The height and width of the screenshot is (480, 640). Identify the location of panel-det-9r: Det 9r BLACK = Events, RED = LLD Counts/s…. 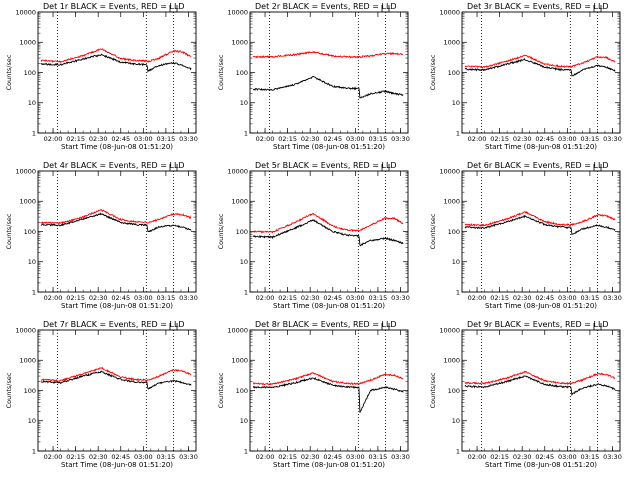
(525, 394).